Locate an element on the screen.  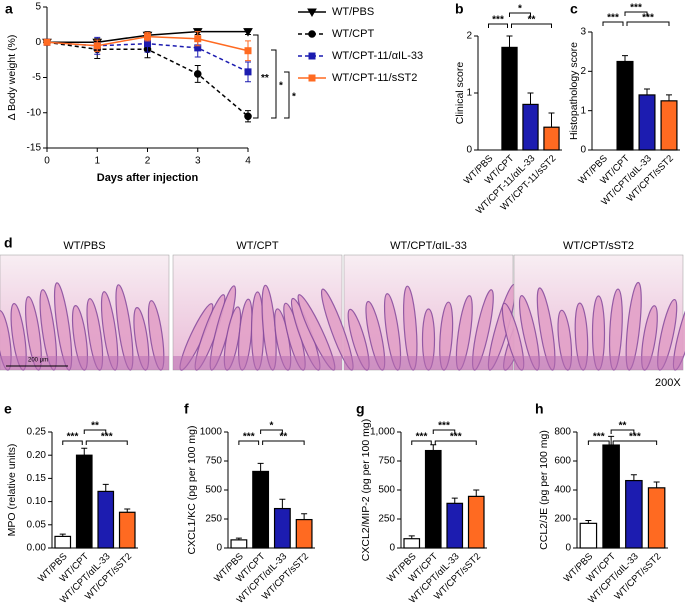
y-tick-label: 1000 is located at coordinates (211, 432).